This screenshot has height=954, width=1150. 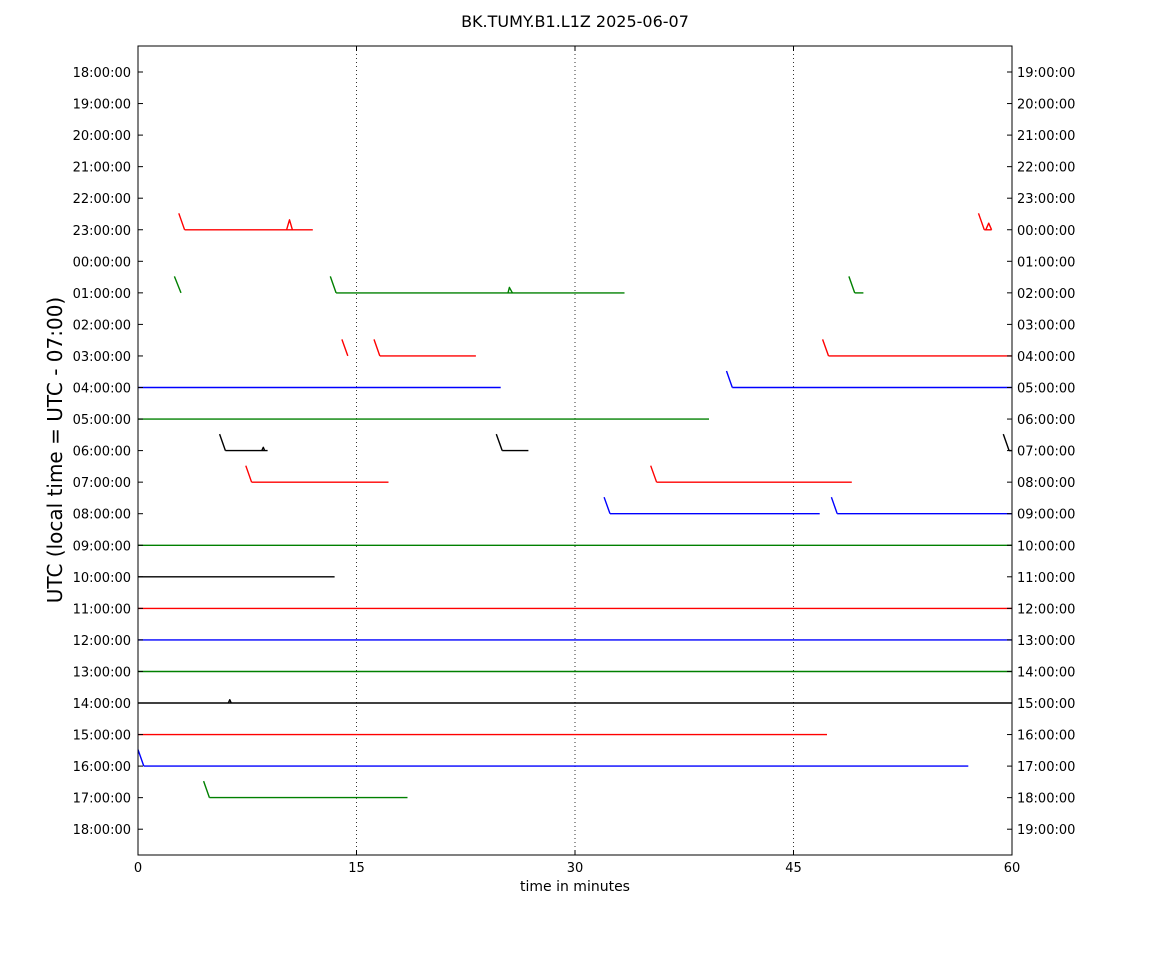 I want to click on y-tick-label-left: 17:00:00, so click(x=102, y=799).